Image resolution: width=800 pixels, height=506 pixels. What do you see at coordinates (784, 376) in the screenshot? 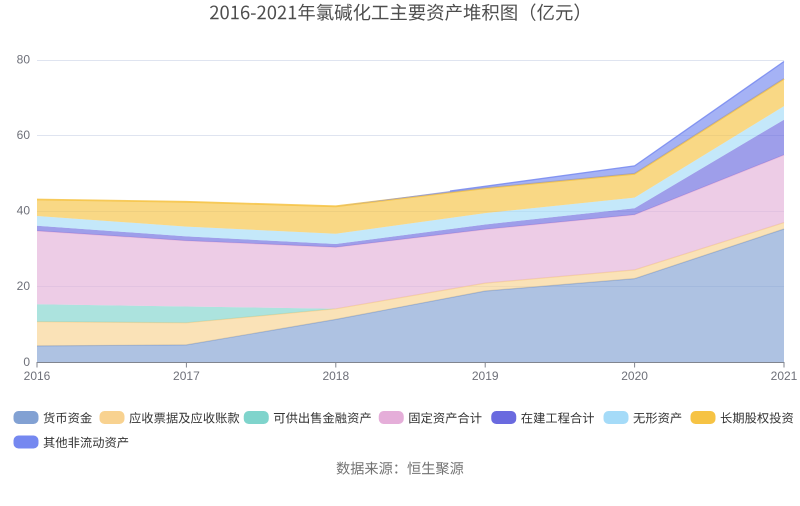
I see `svg-text: 2021` at bounding box center [784, 376].